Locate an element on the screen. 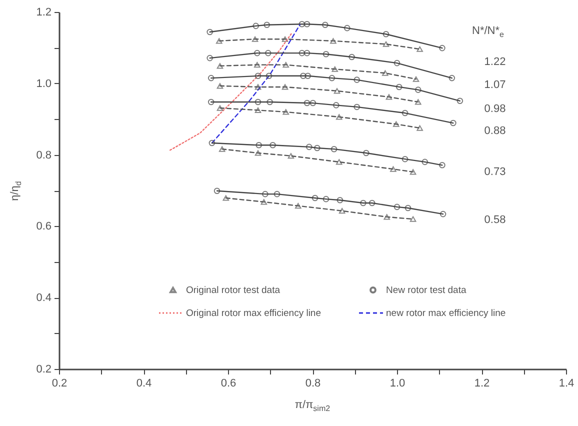  x-tick-label: 1.4 is located at coordinates (566, 384).